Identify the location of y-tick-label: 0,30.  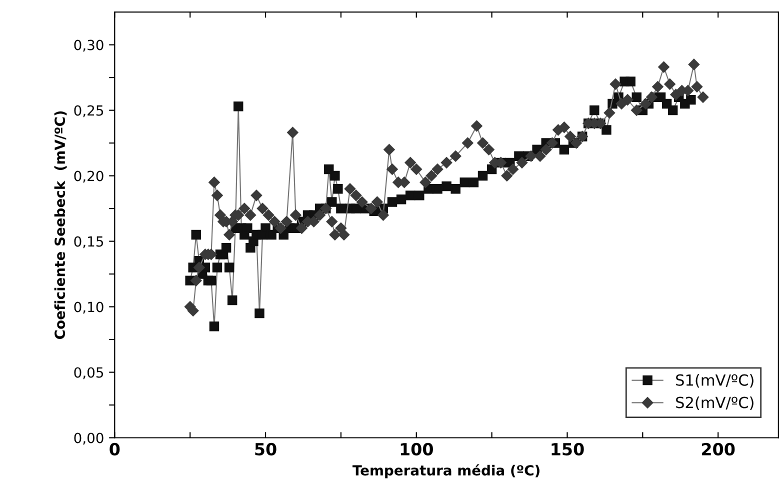
(89, 46).